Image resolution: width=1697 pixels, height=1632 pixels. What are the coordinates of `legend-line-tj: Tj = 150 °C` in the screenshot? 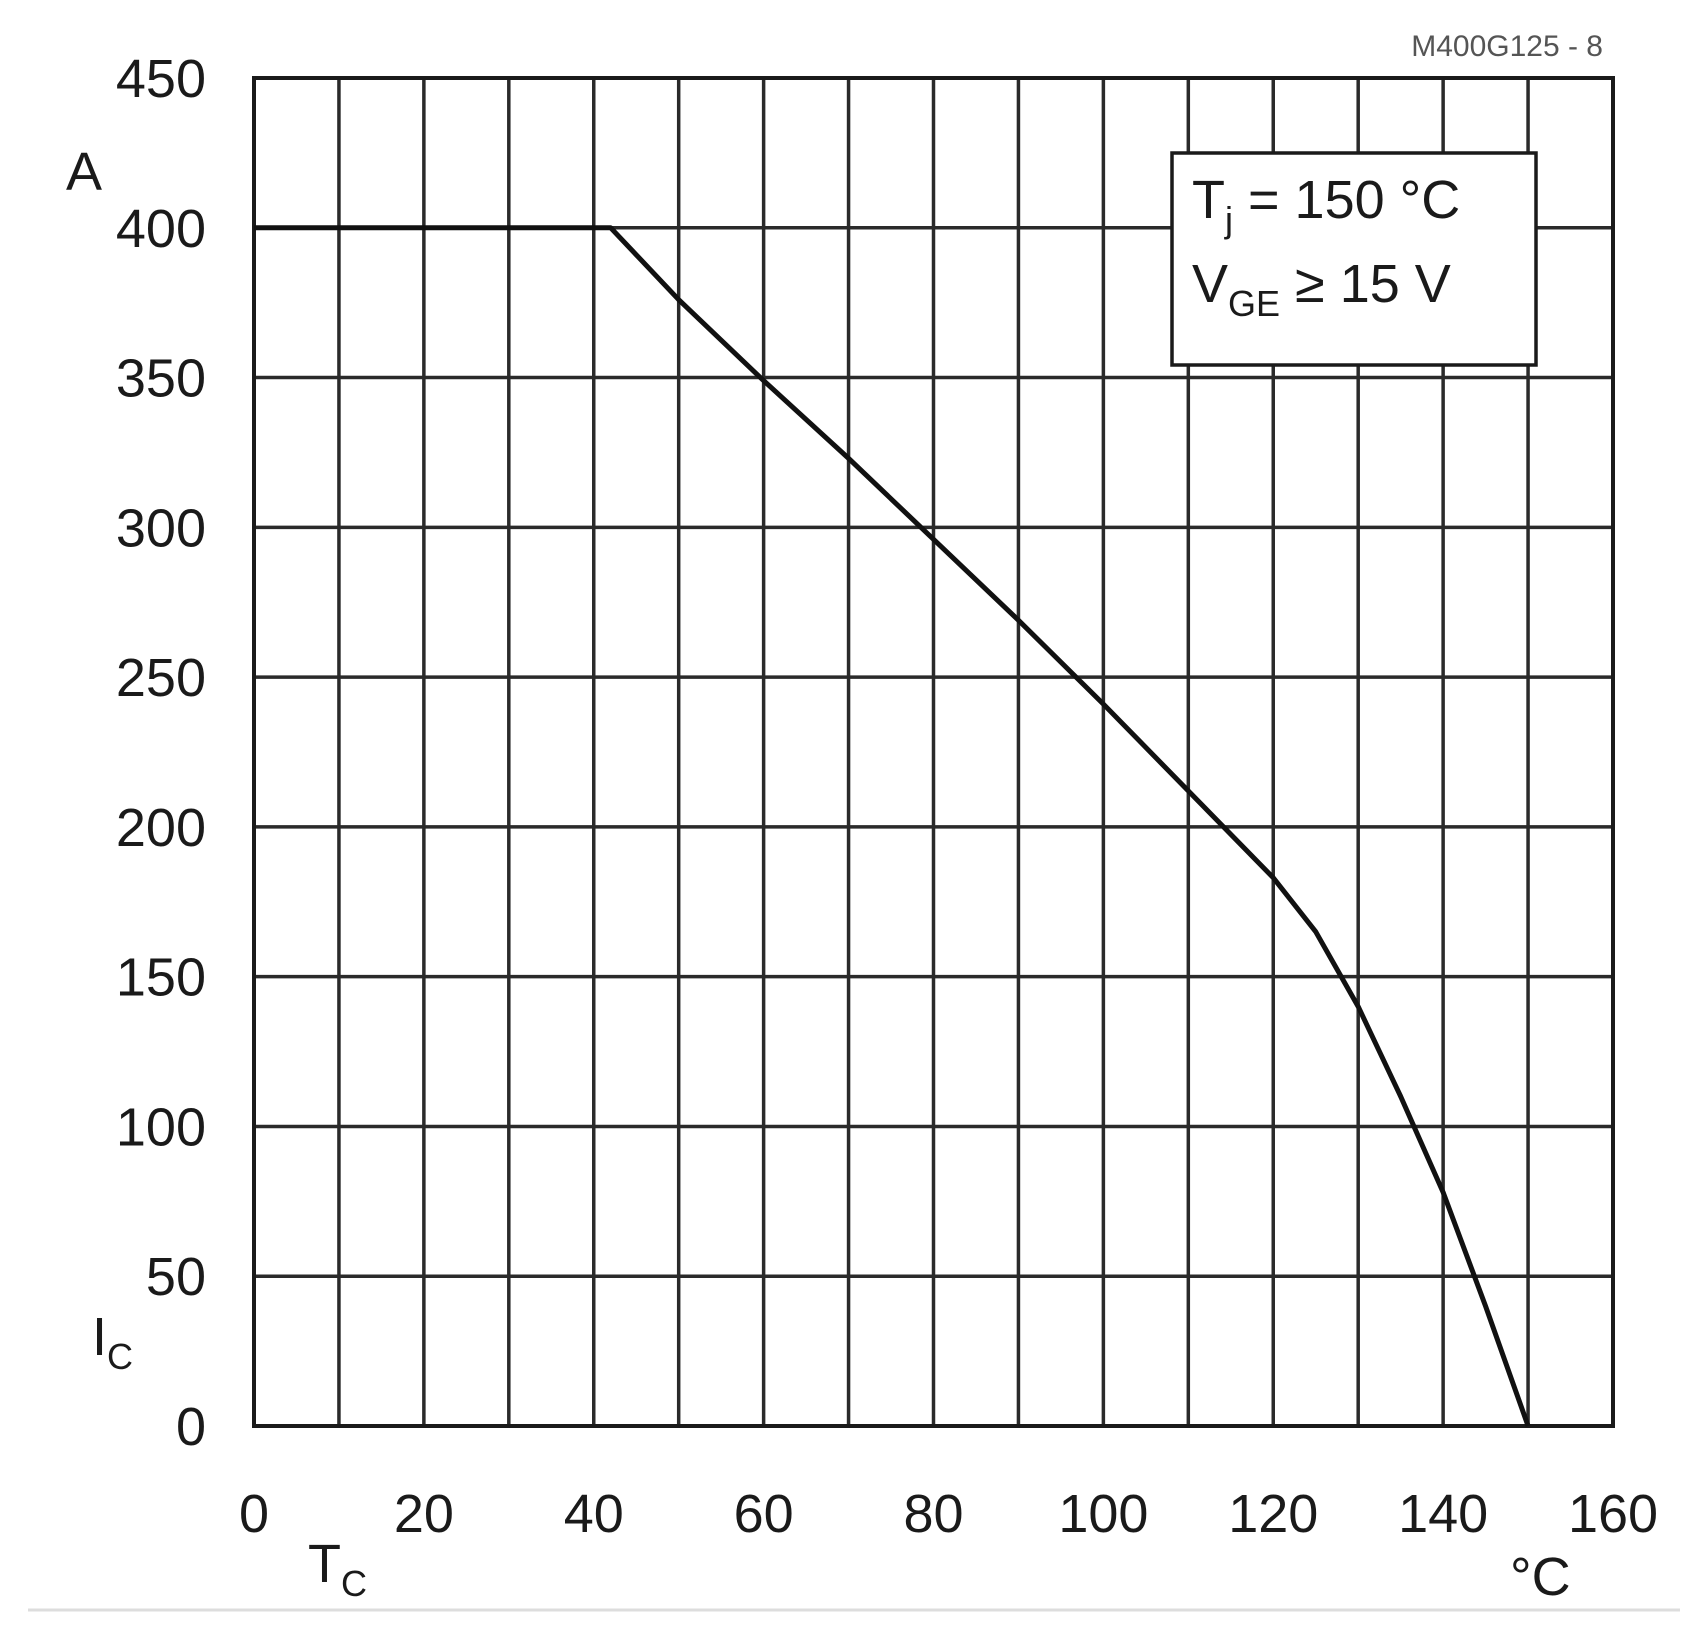 It's located at (1326, 205).